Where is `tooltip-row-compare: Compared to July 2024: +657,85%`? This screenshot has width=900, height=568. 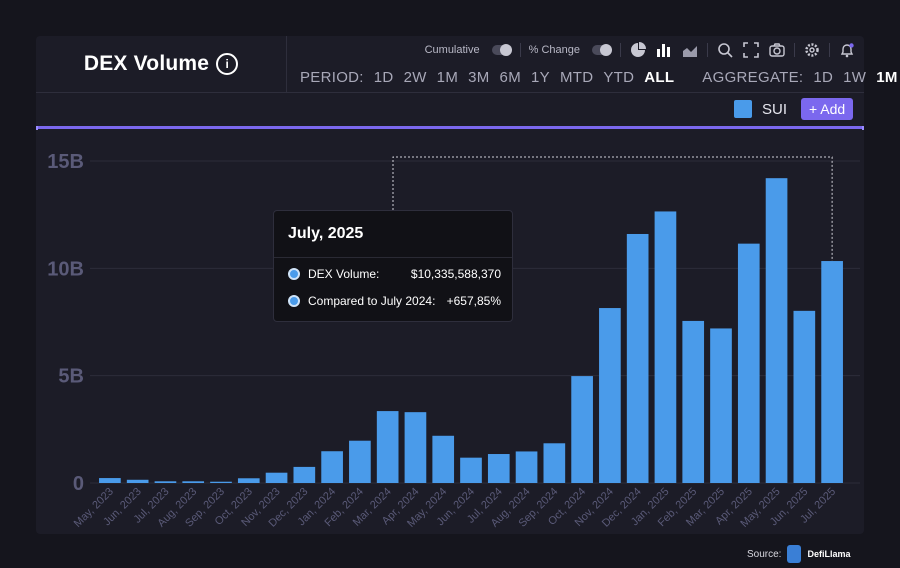
tooltip-row-compare: Compared to July 2024: +657,85% is located at coordinates (394, 301).